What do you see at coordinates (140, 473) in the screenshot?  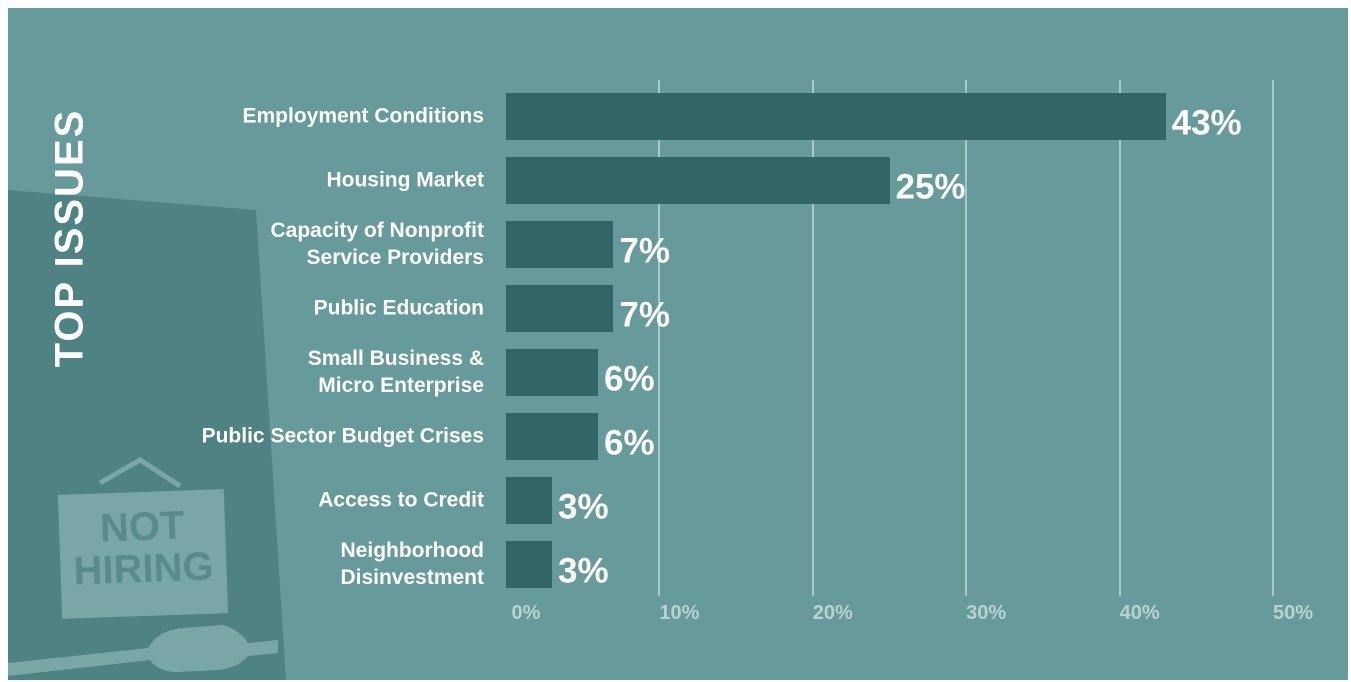 I see `sign-string` at bounding box center [140, 473].